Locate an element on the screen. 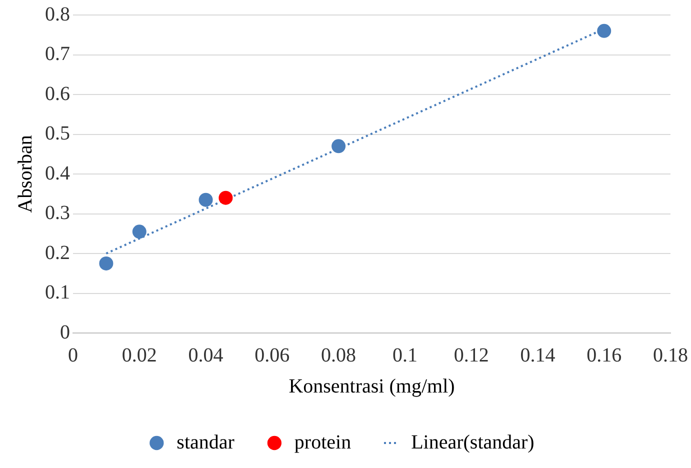  x-tick-label: 0.06 is located at coordinates (272, 355).